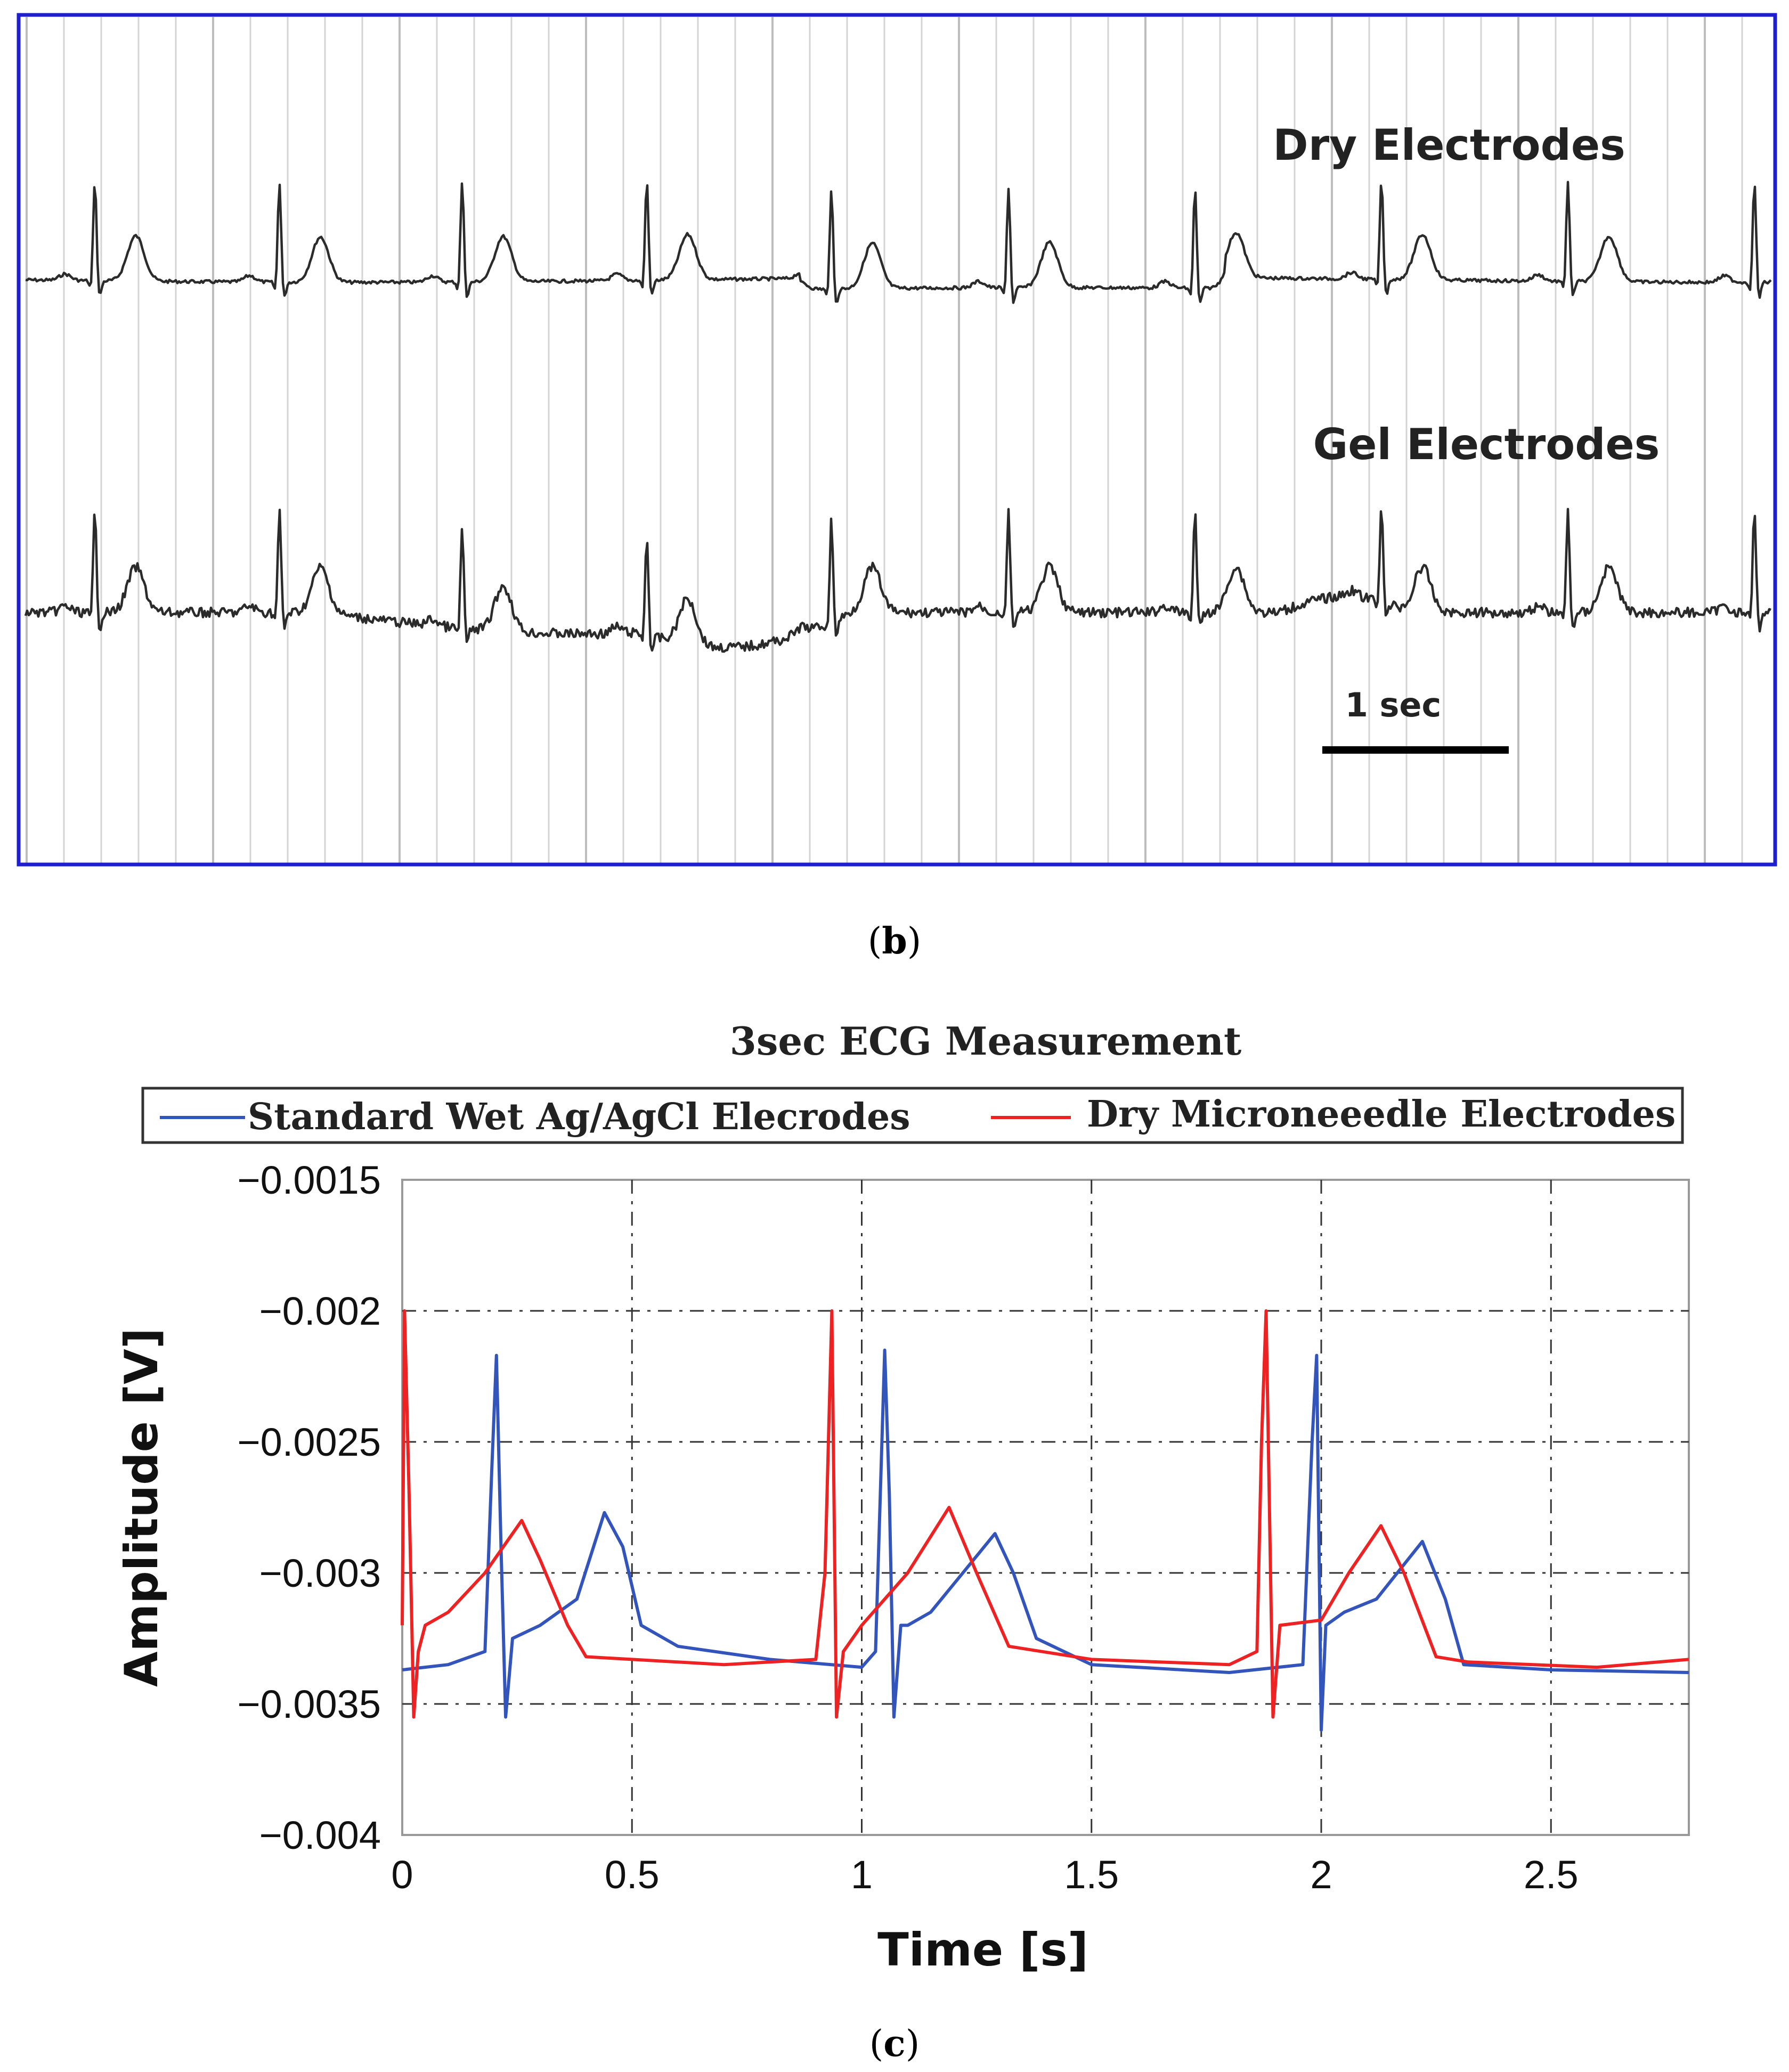 This screenshot has height=2072, width=1789. What do you see at coordinates (309, 1442) in the screenshot?
I see `y-tick-label: −0.0025` at bounding box center [309, 1442].